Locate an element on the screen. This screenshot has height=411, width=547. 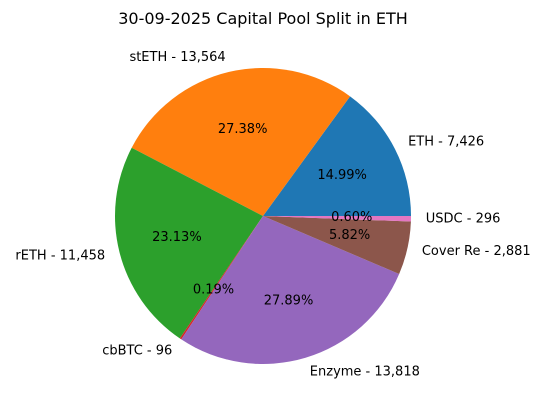
slice-percent-2: 23.13% is located at coordinates (177, 237).